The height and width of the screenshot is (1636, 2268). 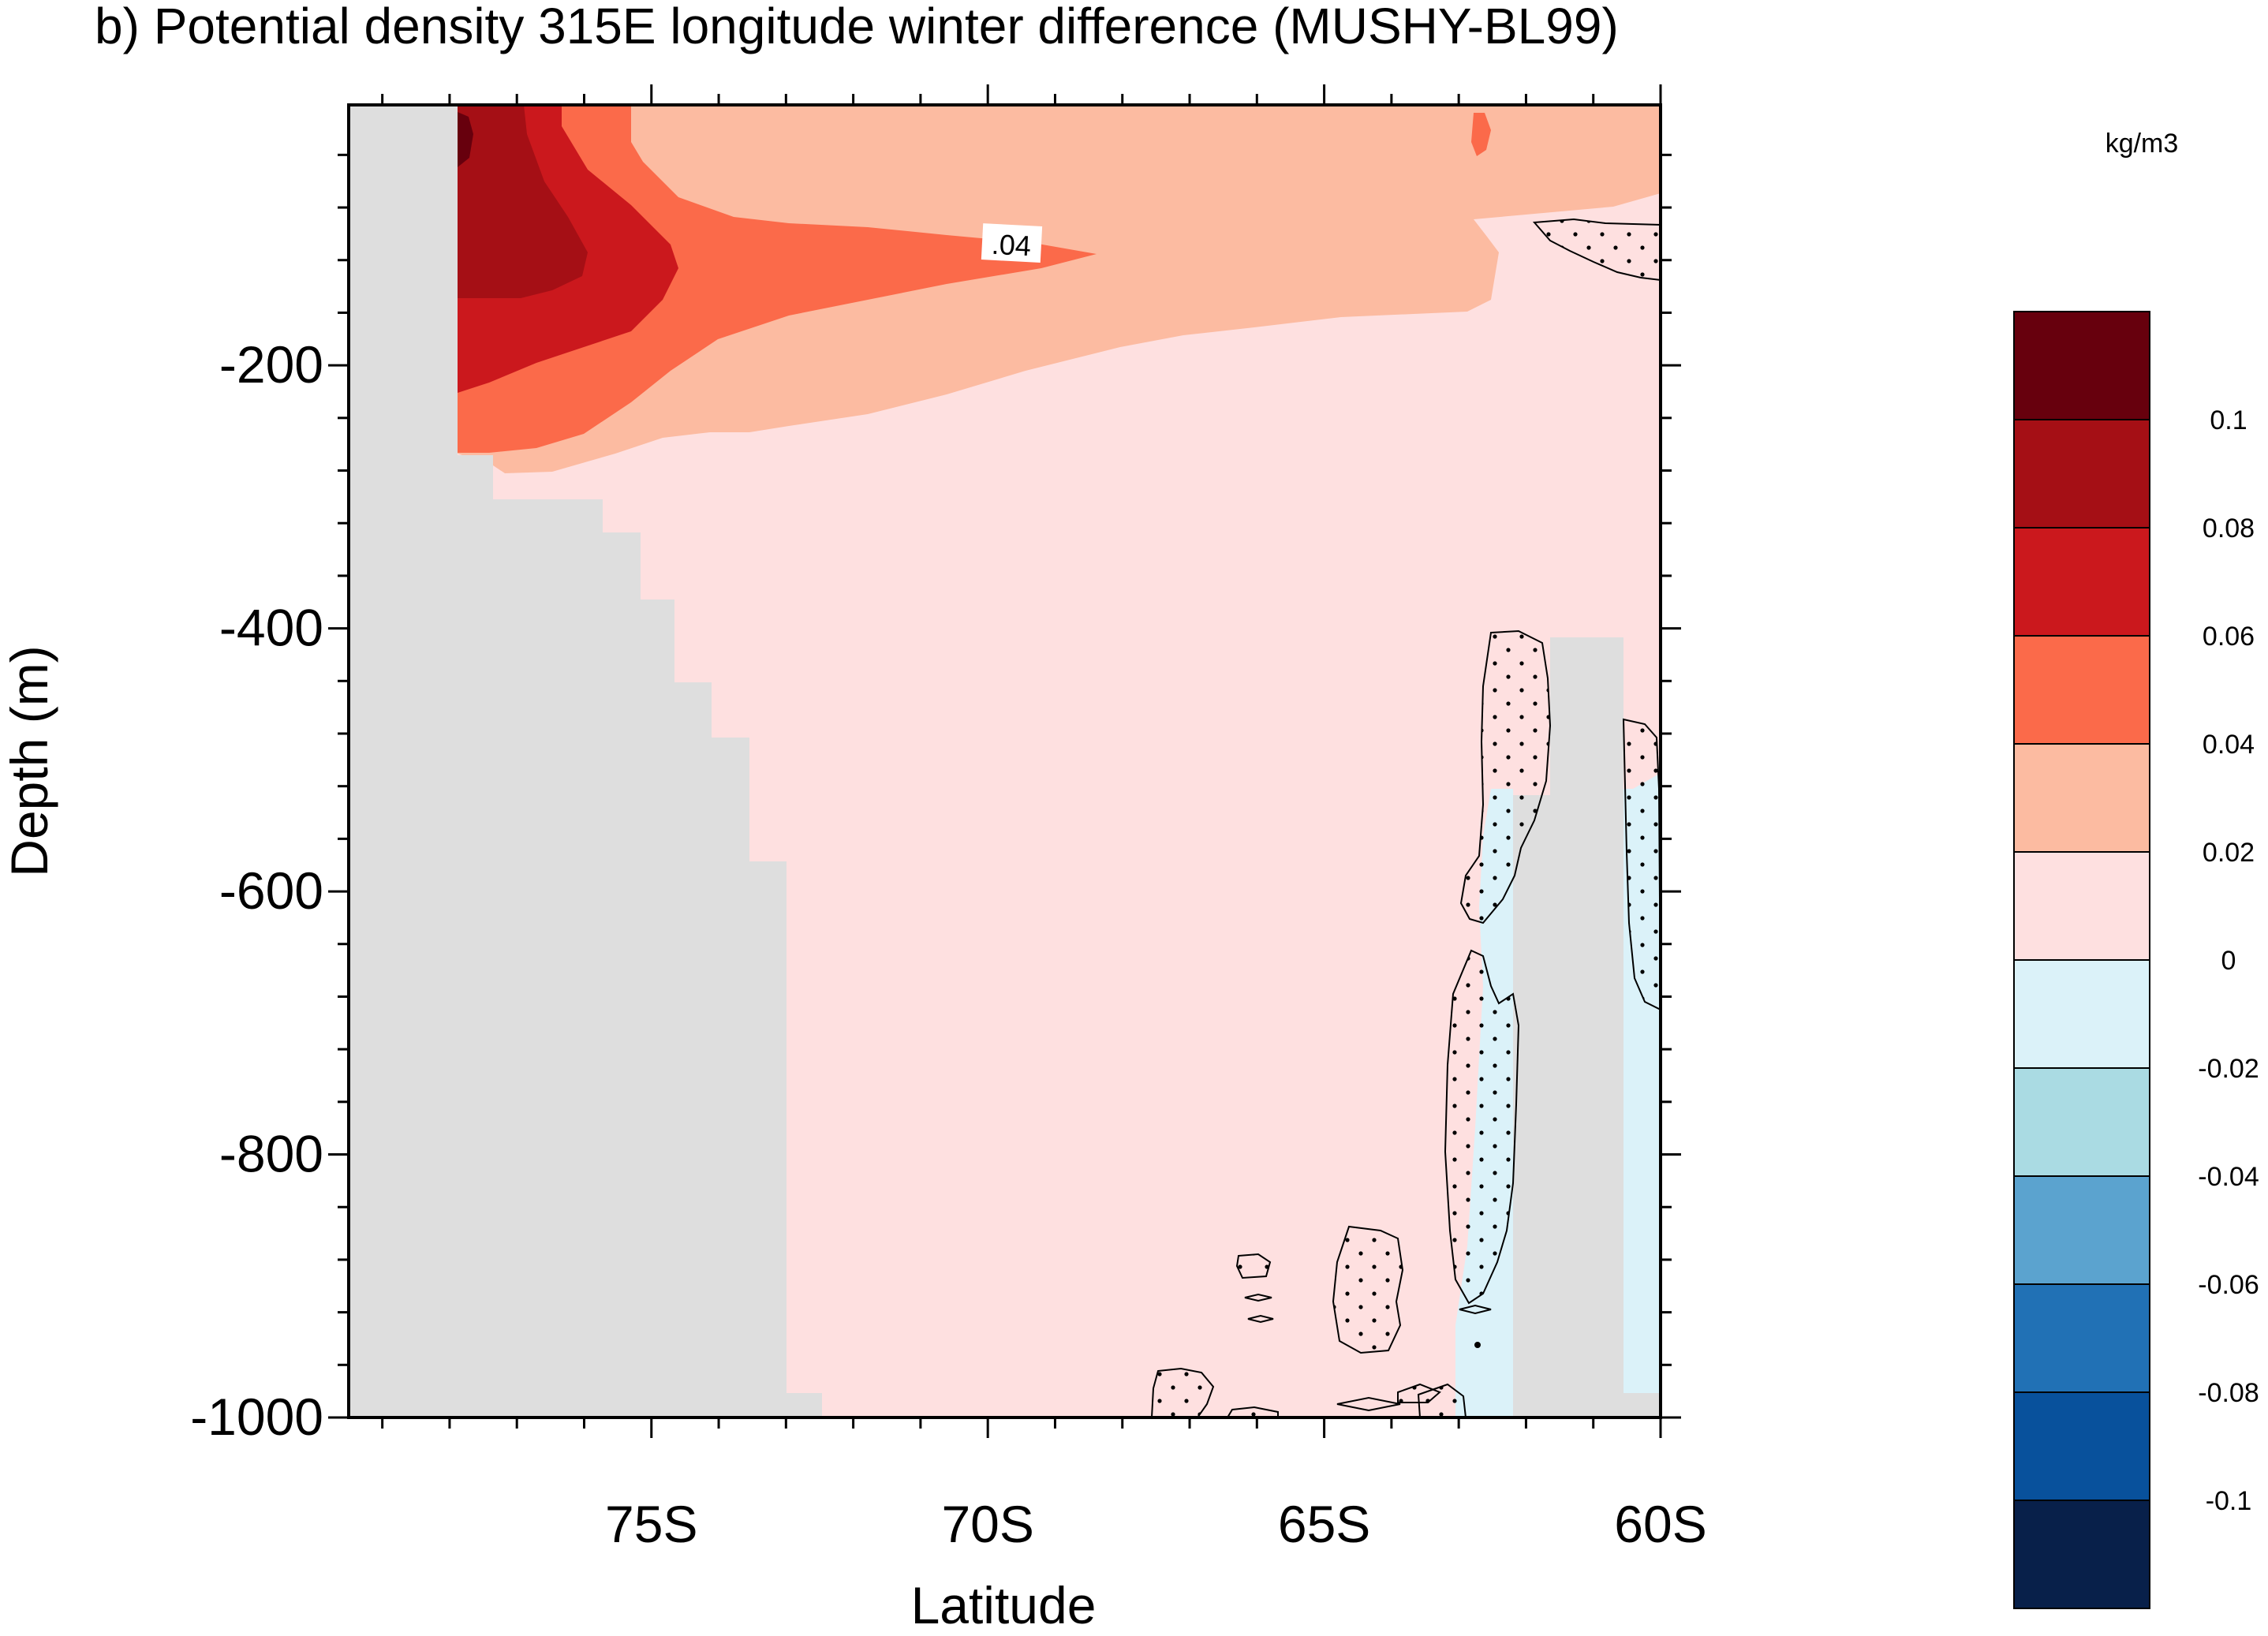 I want to click on band-0.04-0.06-blob, so click(x=1481, y=134).